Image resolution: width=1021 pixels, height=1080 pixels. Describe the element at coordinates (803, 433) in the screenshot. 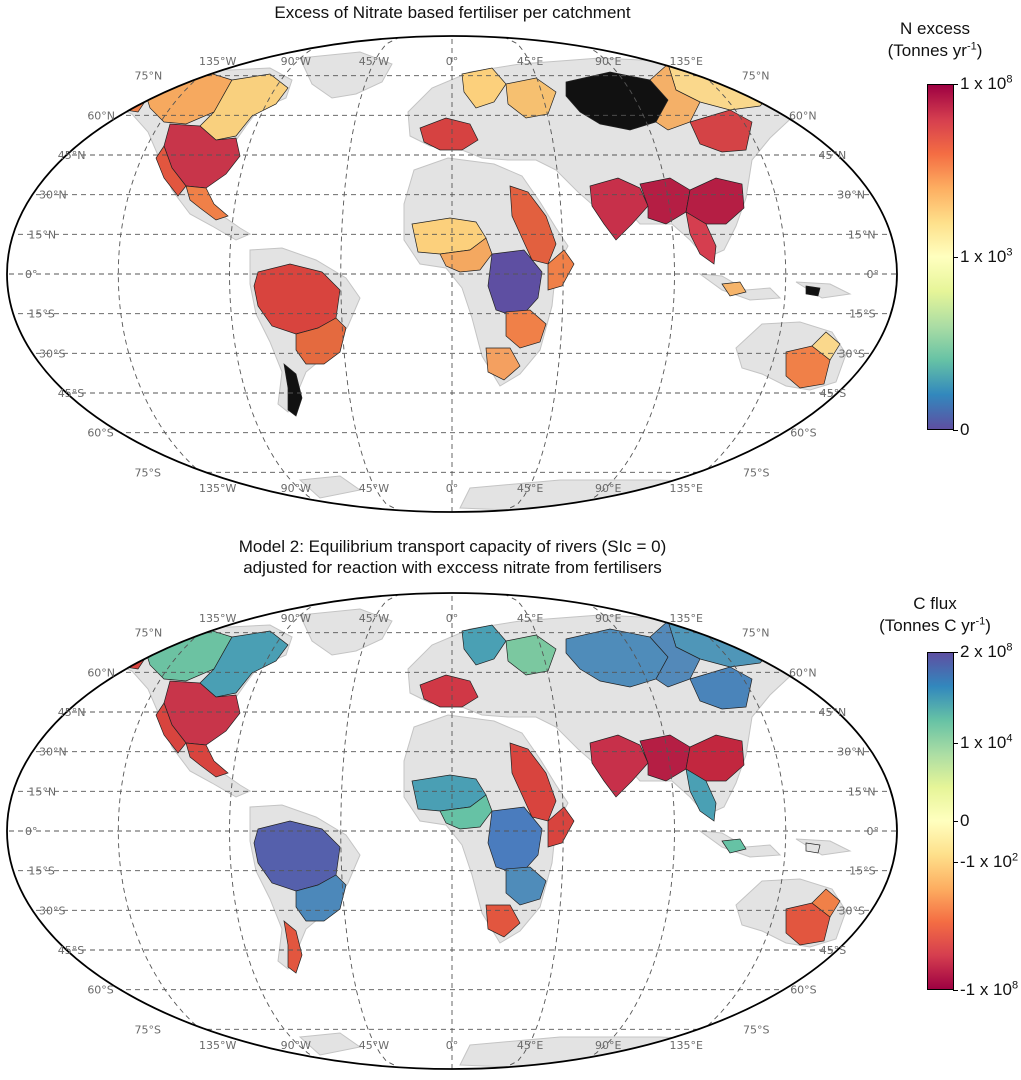

I see `lat-label-right: 60°S` at that location.